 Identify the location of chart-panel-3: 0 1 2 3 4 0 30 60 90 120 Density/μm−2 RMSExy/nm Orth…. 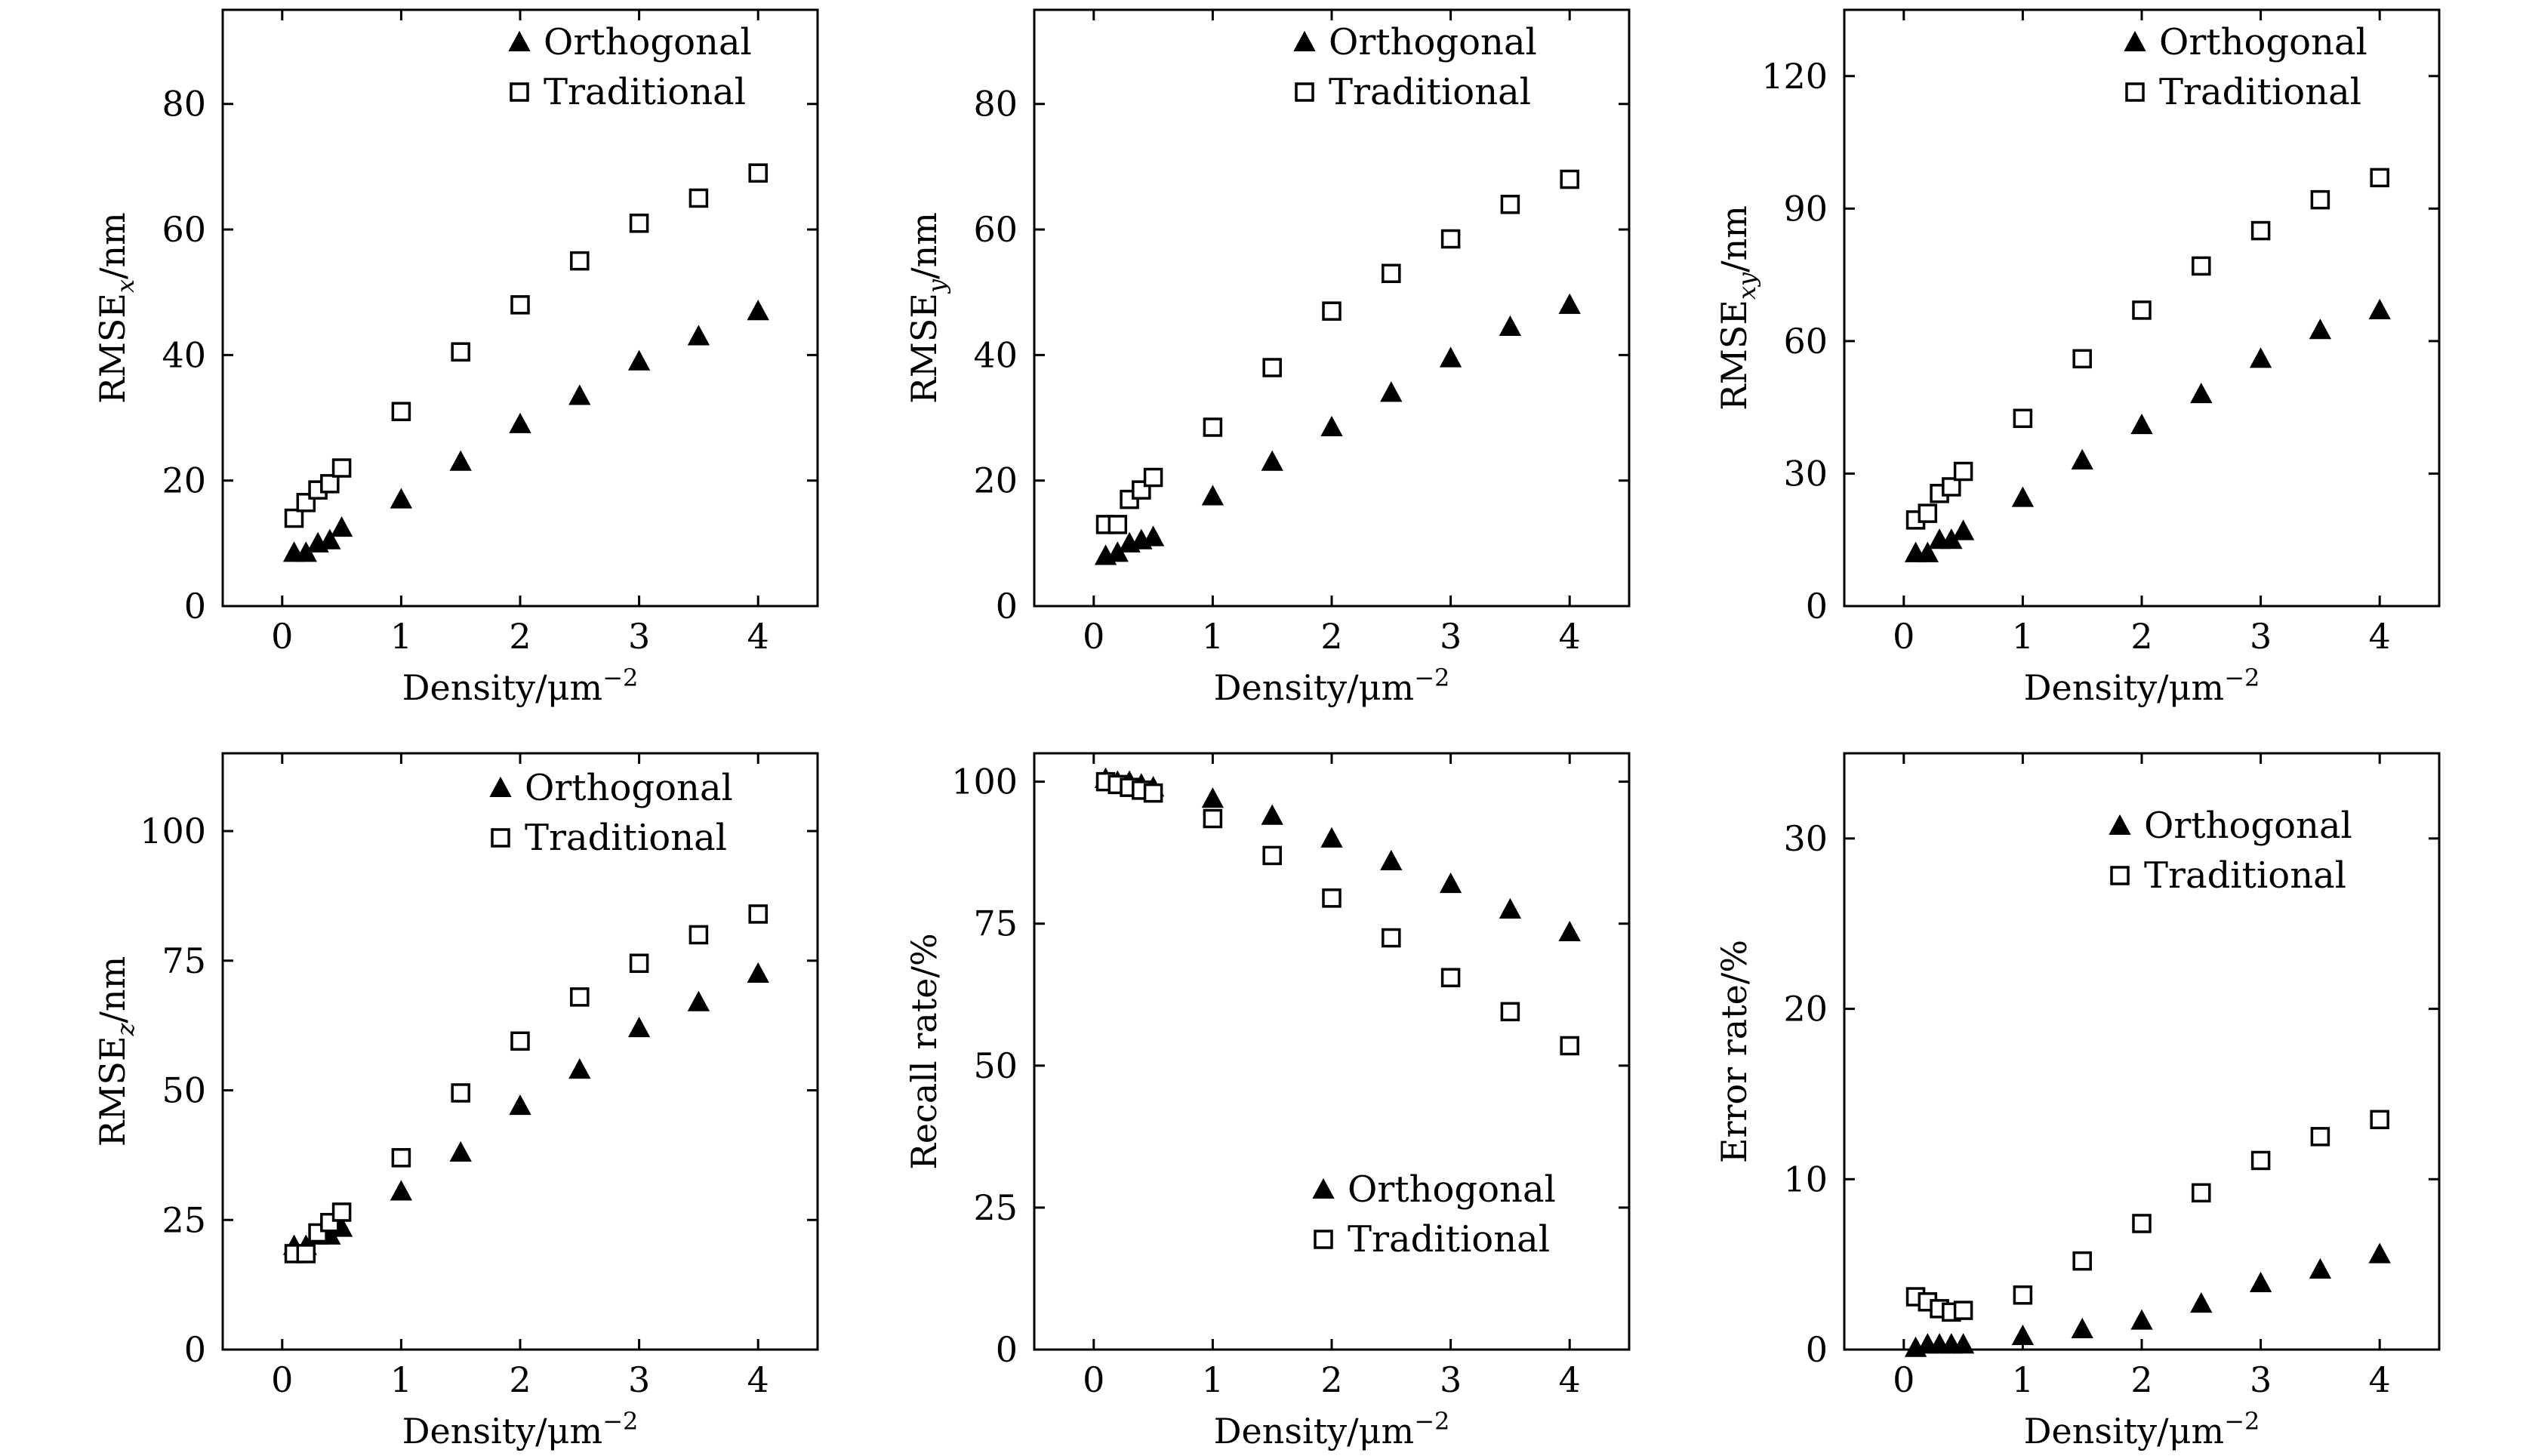
(2077, 358).